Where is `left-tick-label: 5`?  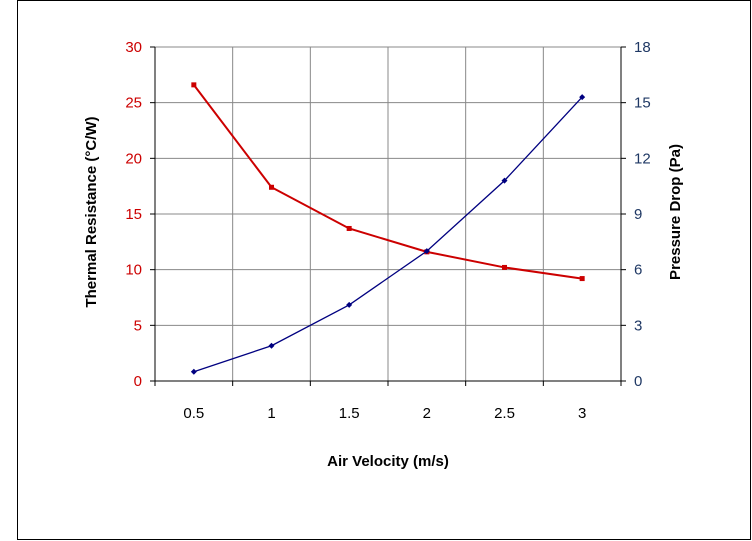 left-tick-label: 5 is located at coordinates (138, 325).